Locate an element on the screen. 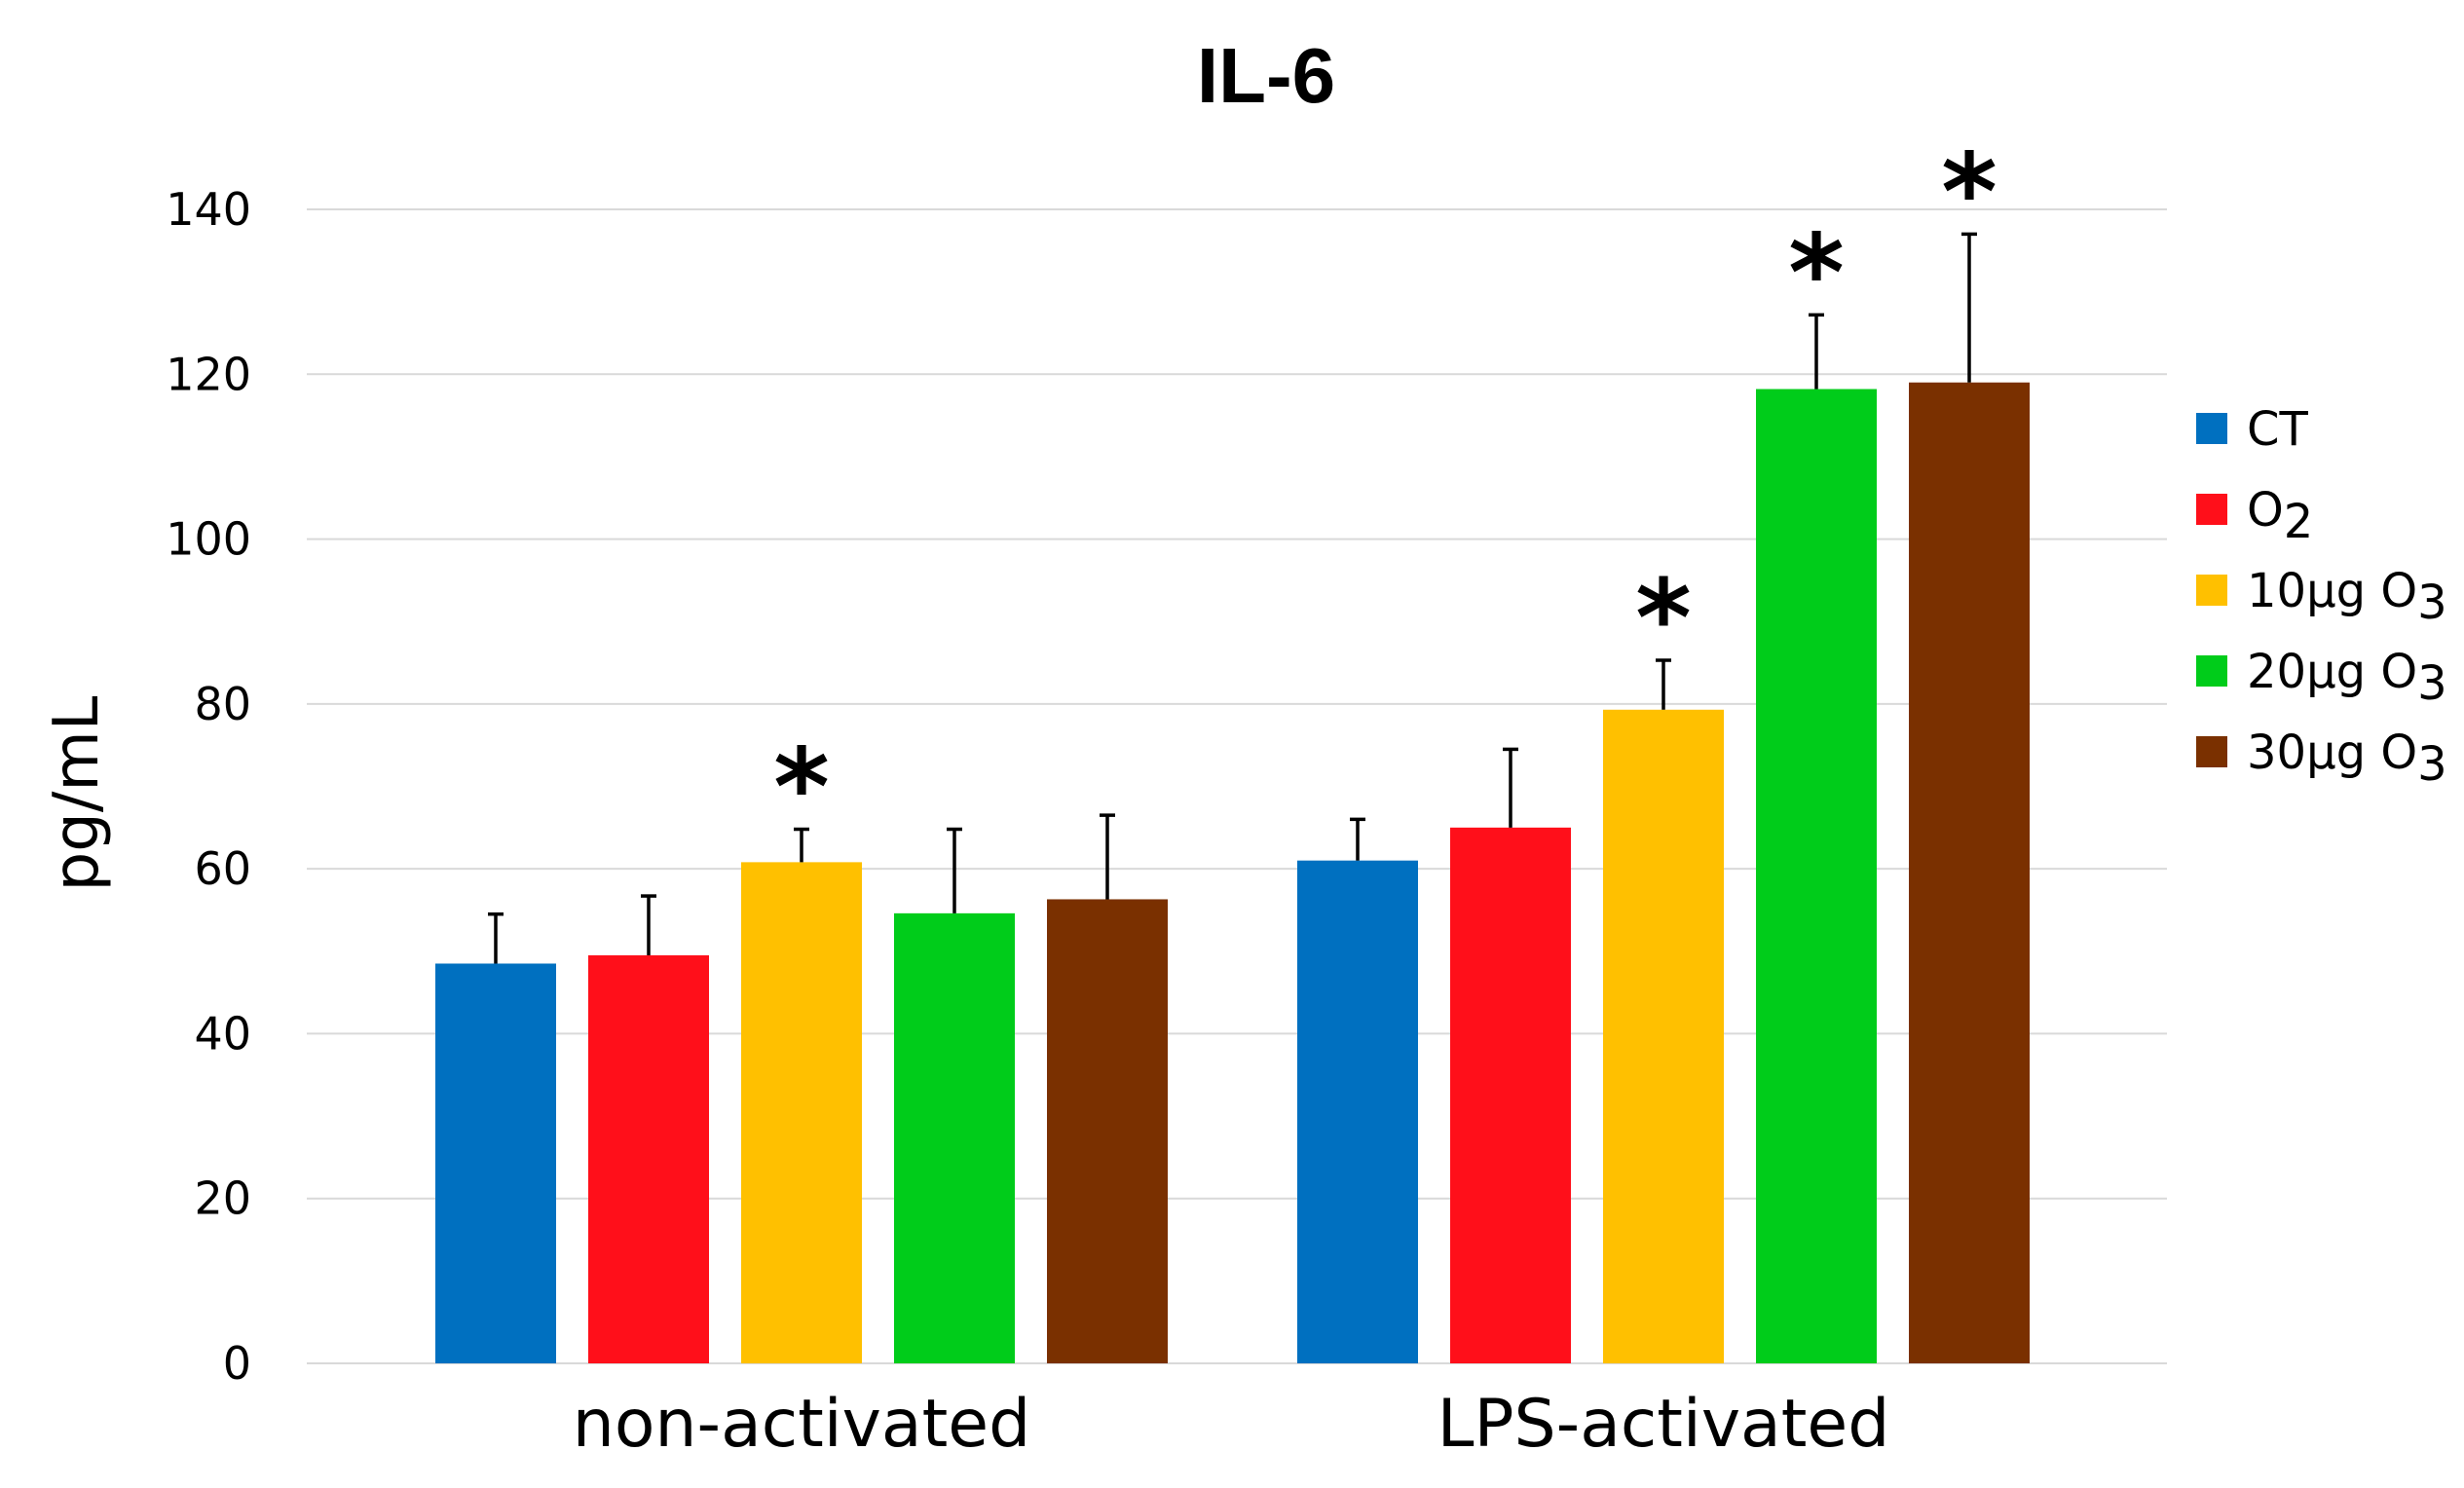 Image resolution: width=2464 pixels, height=1488 pixels. legend-label: O2 is located at coordinates (2280, 516).